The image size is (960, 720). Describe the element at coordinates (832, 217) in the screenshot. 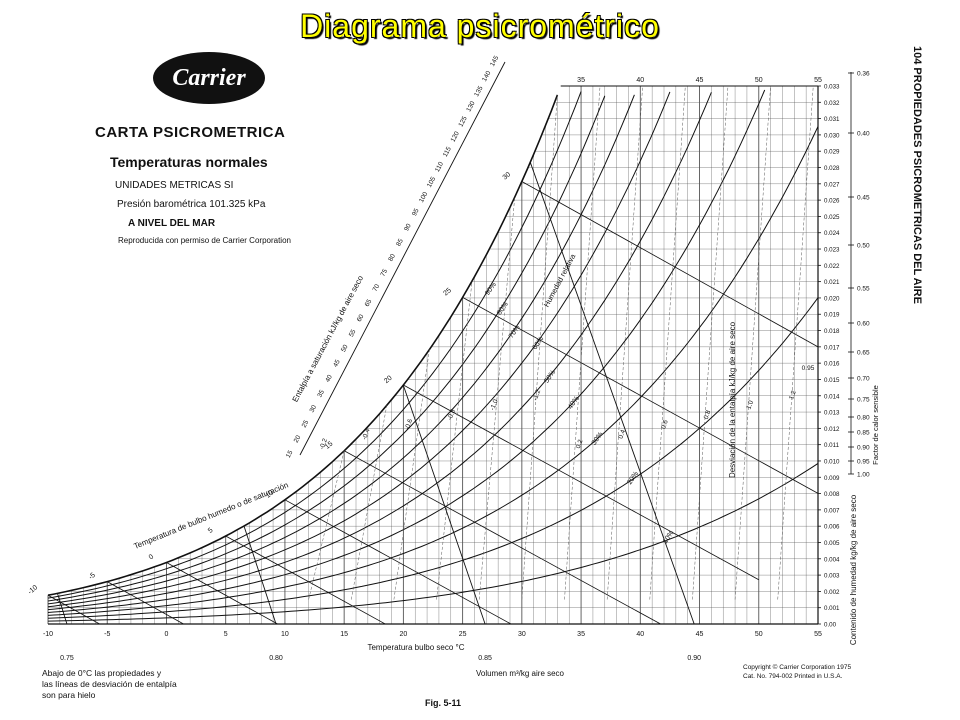

I see `y-tick-label: 0.025` at that location.